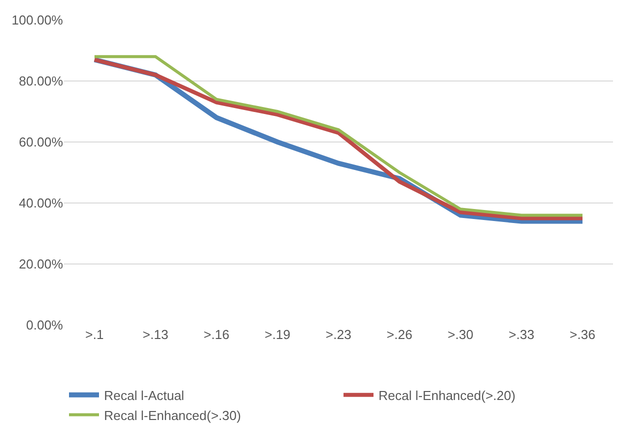 The image size is (633, 442). I want to click on x-tick-label: >.30, so click(461, 334).